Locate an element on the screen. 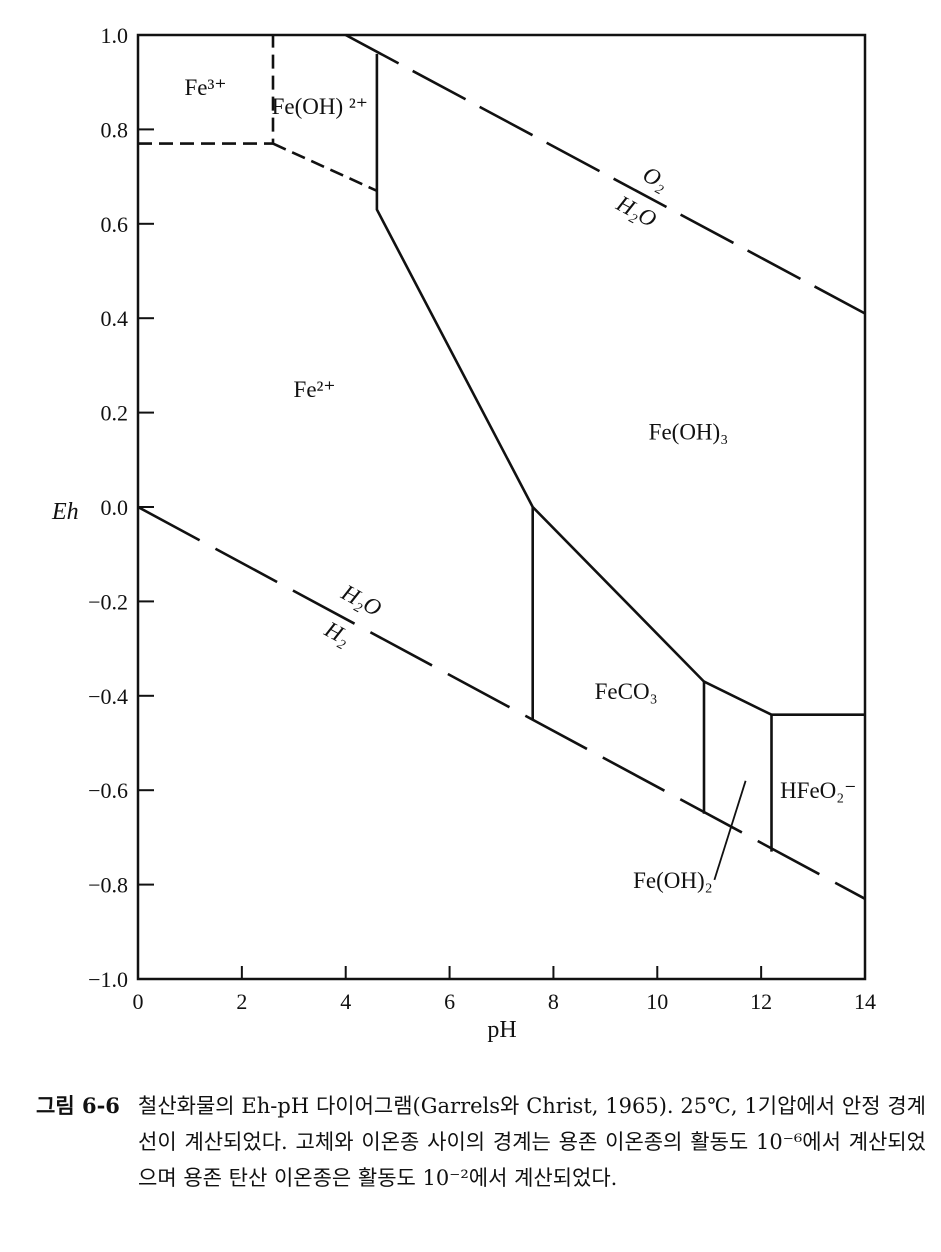 The image size is (941, 1252). y-tick-label: 1.0 is located at coordinates (115, 35).